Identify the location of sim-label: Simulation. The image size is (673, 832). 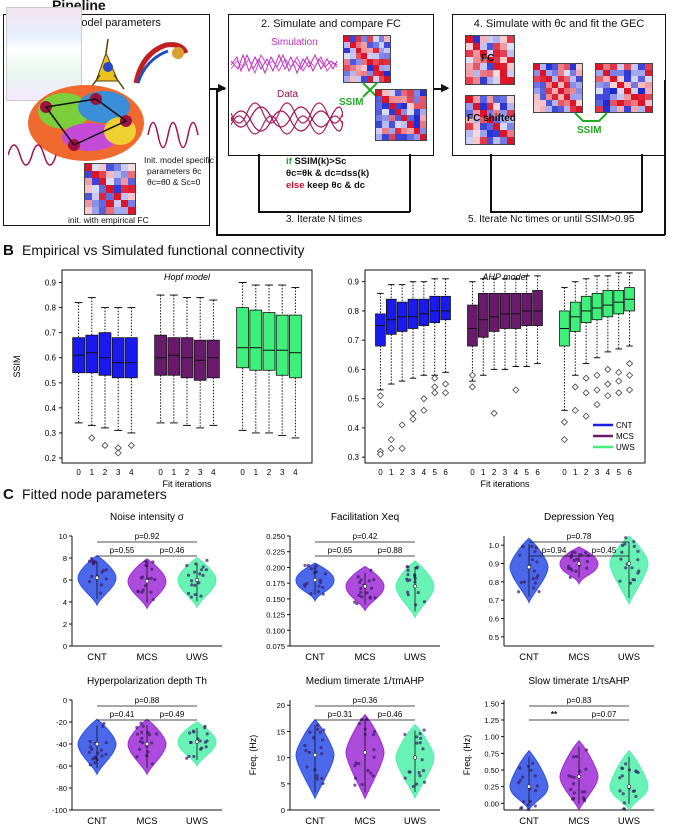
(294, 42).